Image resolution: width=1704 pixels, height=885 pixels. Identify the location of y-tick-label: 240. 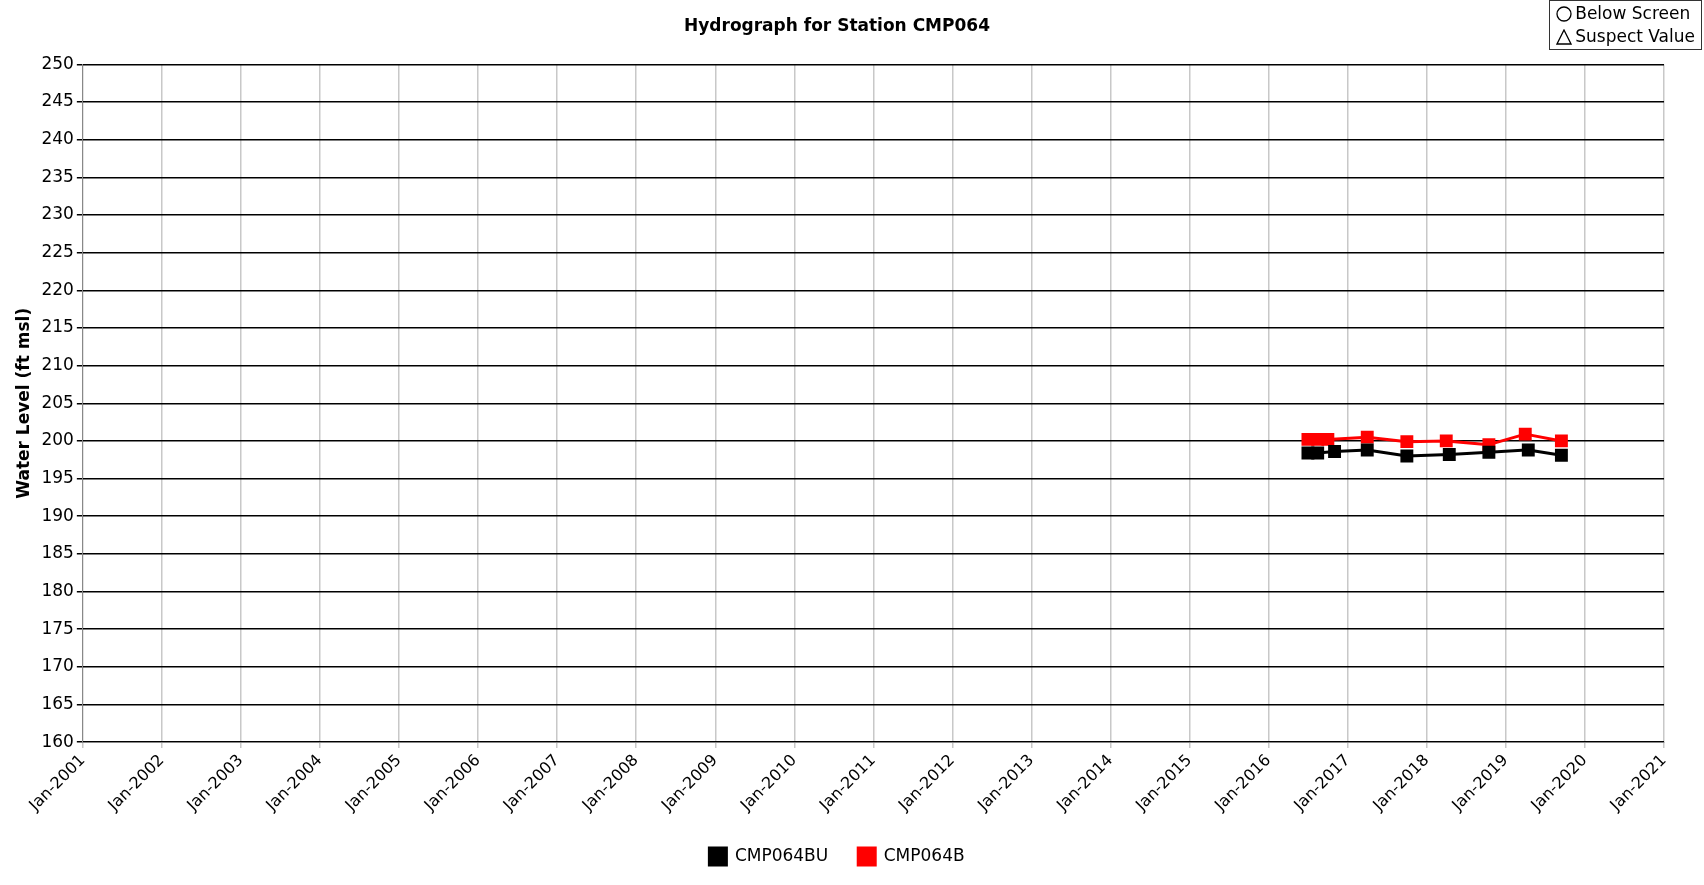
(57, 138).